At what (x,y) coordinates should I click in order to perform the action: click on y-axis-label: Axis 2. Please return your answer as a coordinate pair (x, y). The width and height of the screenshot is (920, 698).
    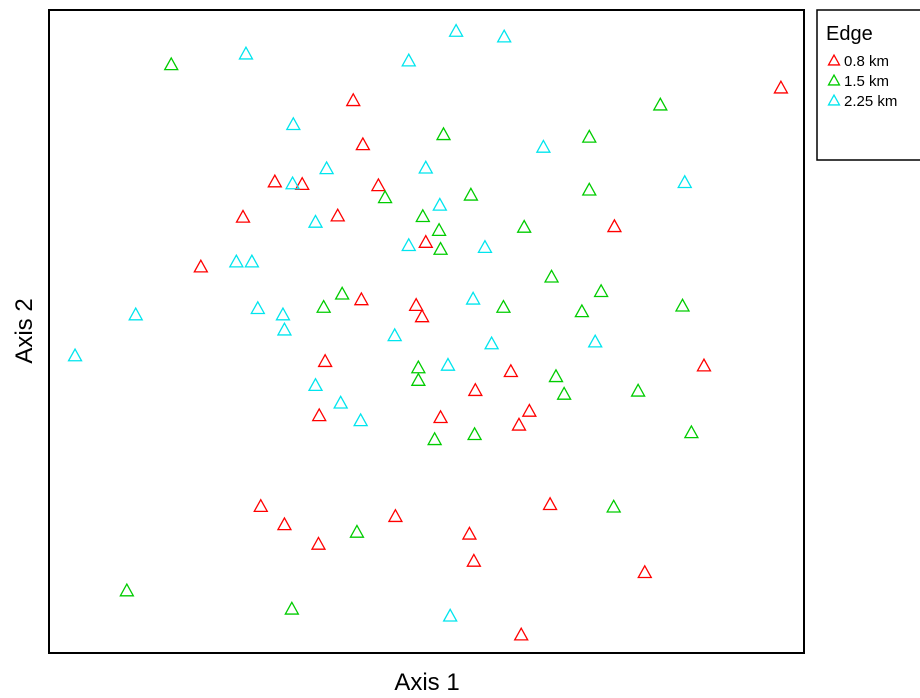
    Looking at the image, I should click on (24, 330).